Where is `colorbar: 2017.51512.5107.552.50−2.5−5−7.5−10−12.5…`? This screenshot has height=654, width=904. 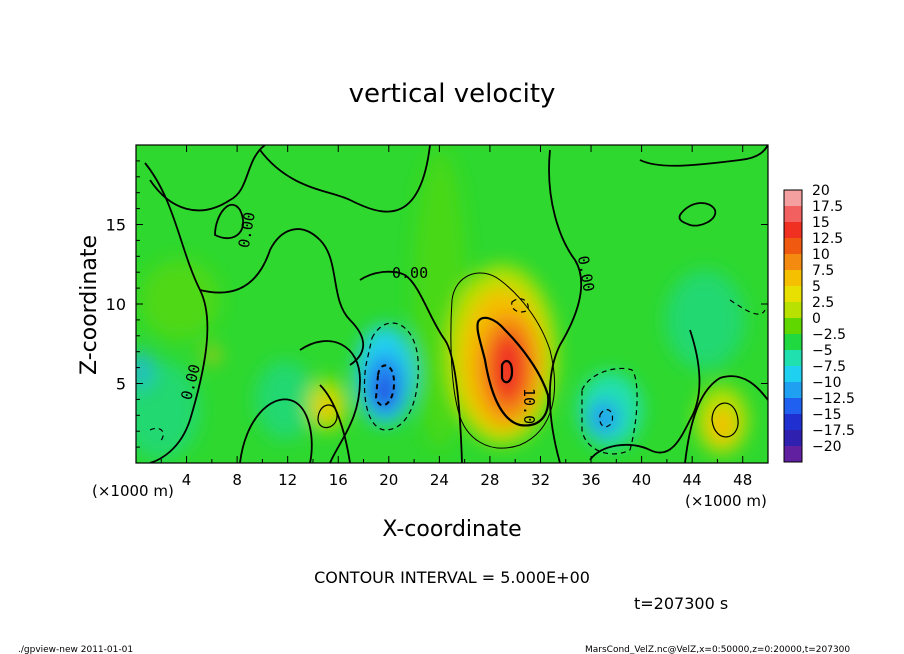
colorbar: 2017.51512.5107.552.50−2.5−5−7.5−10−12.5… is located at coordinates (819, 323).